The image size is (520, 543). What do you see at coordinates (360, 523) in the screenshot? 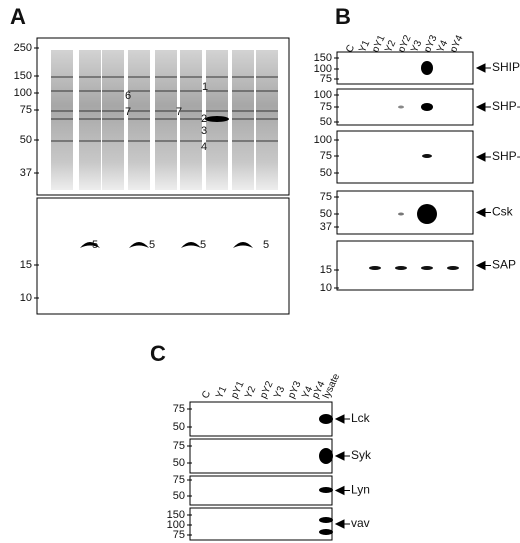
I see `blot-name: vav` at bounding box center [360, 523].